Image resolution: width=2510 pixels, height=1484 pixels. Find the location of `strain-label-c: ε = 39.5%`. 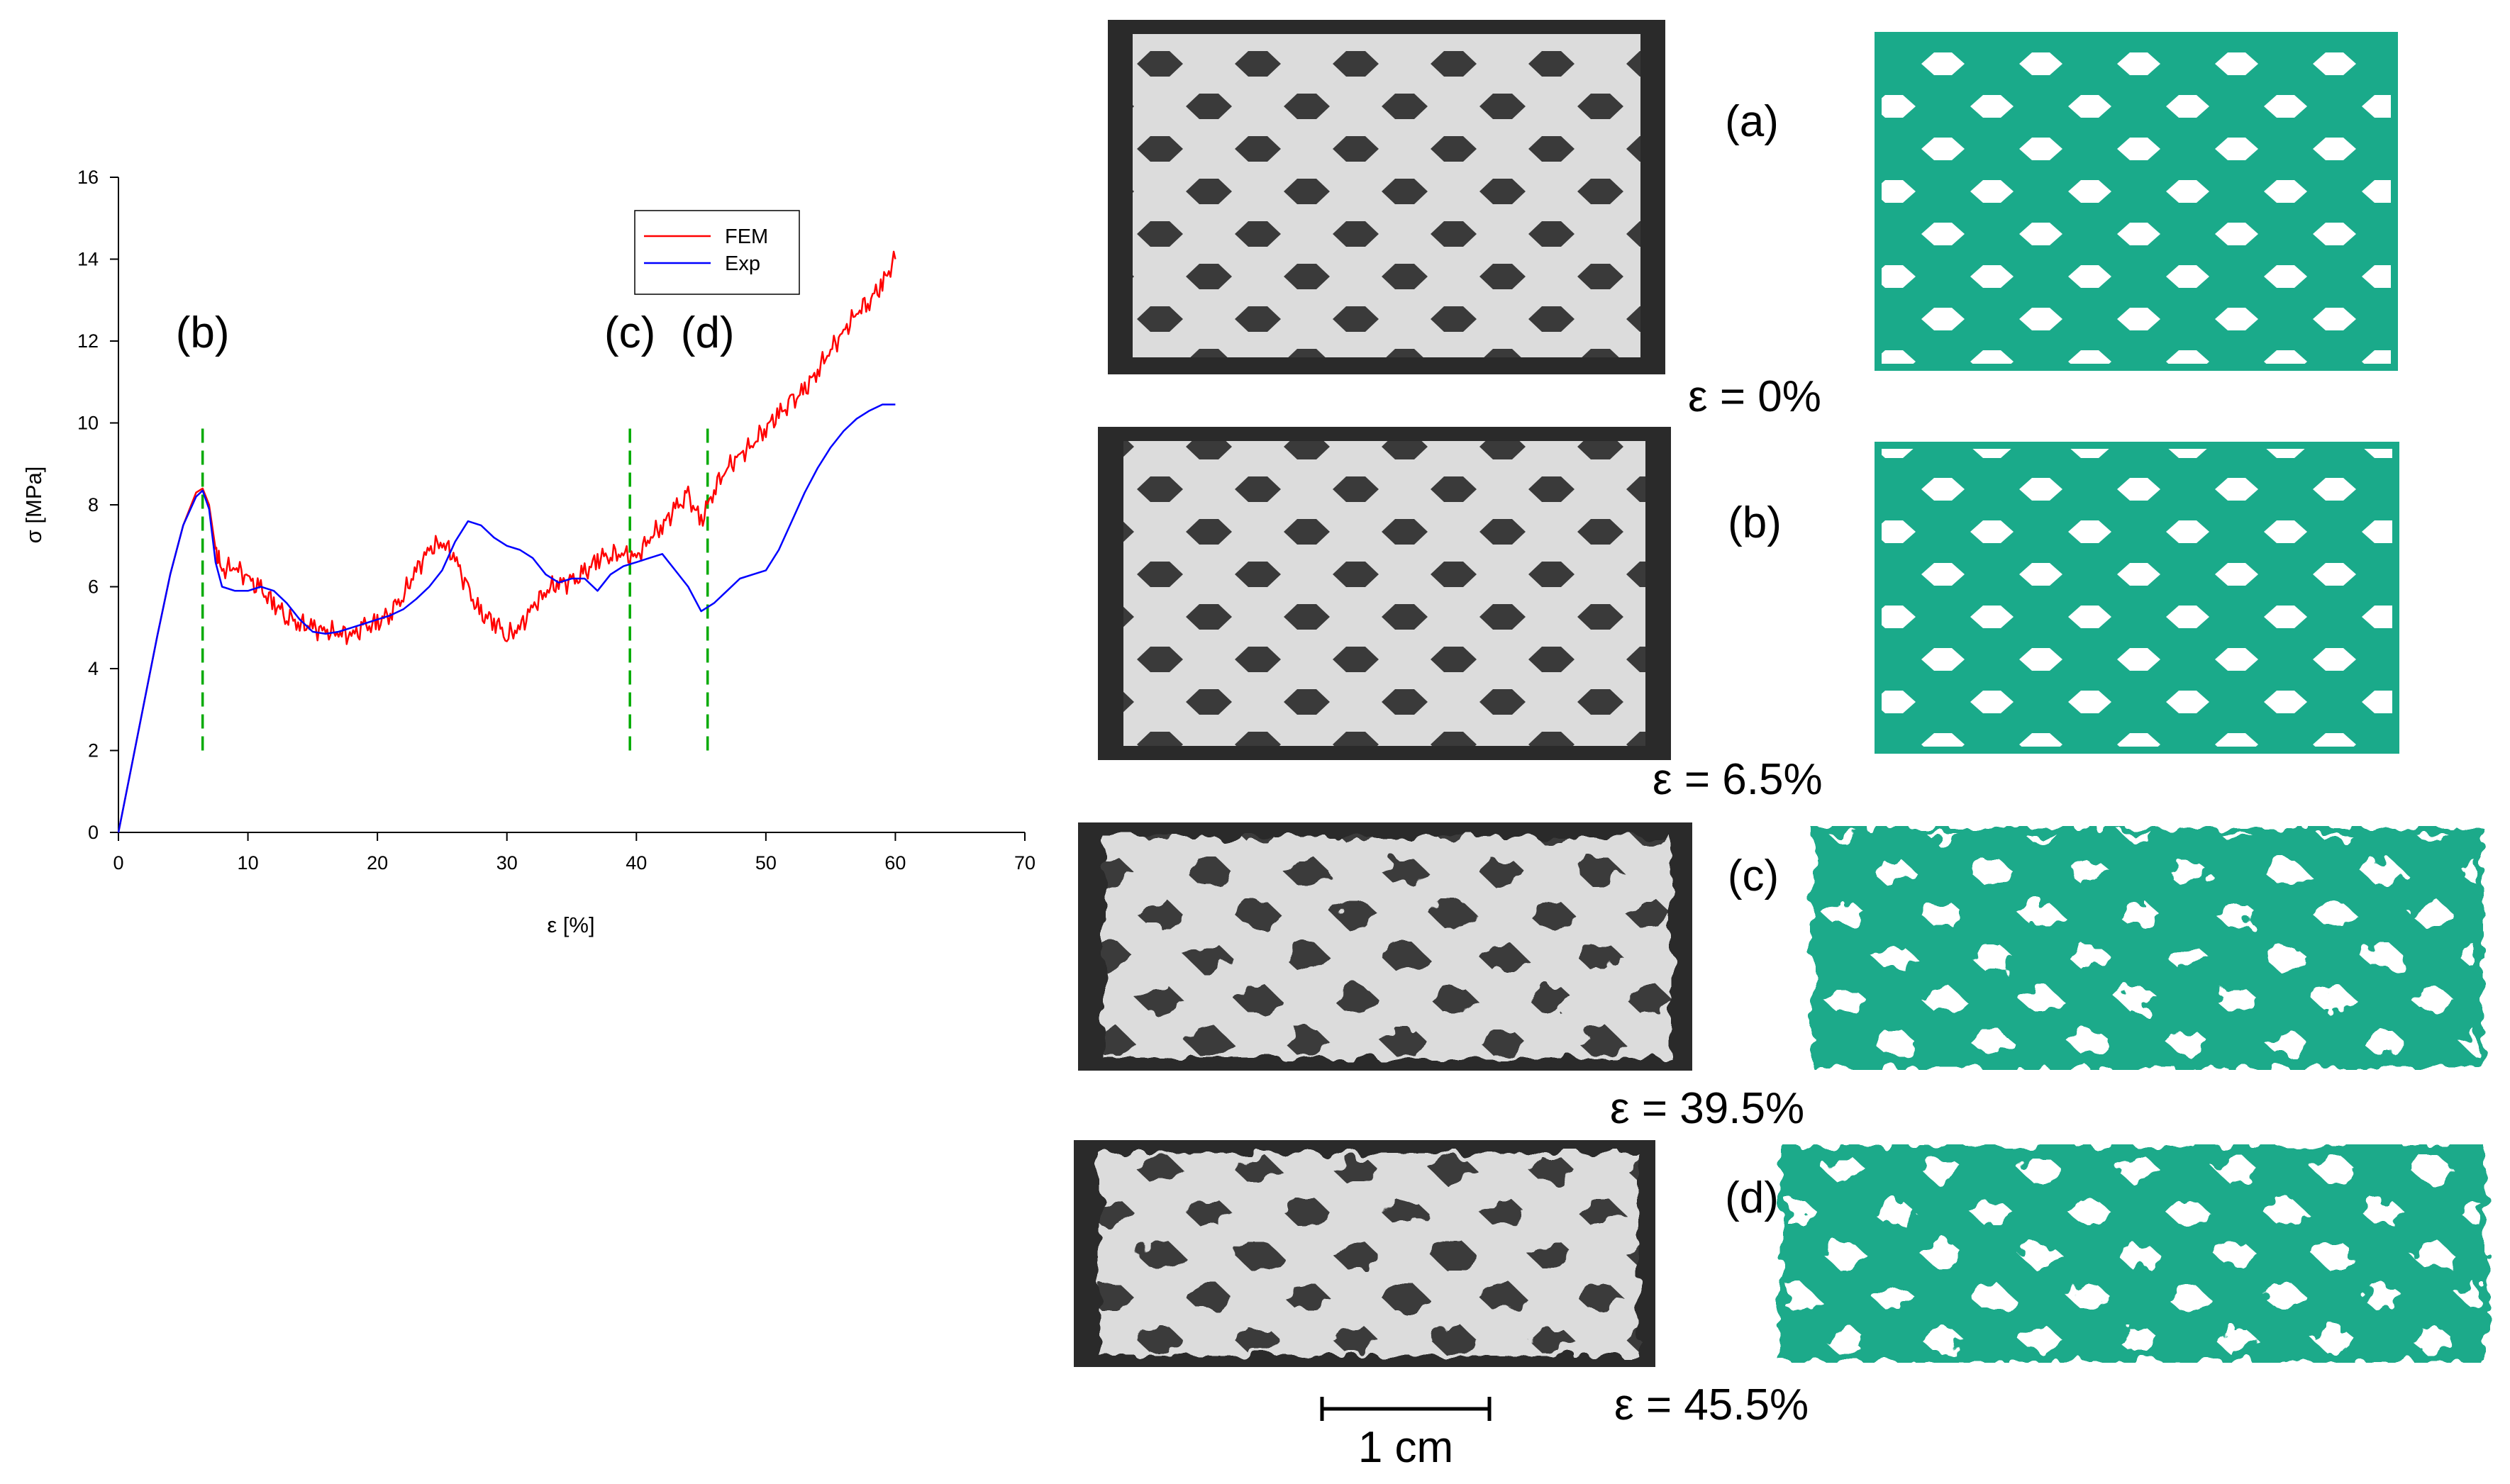

strain-label-c: ε = 39.5% is located at coordinates (1707, 1108).